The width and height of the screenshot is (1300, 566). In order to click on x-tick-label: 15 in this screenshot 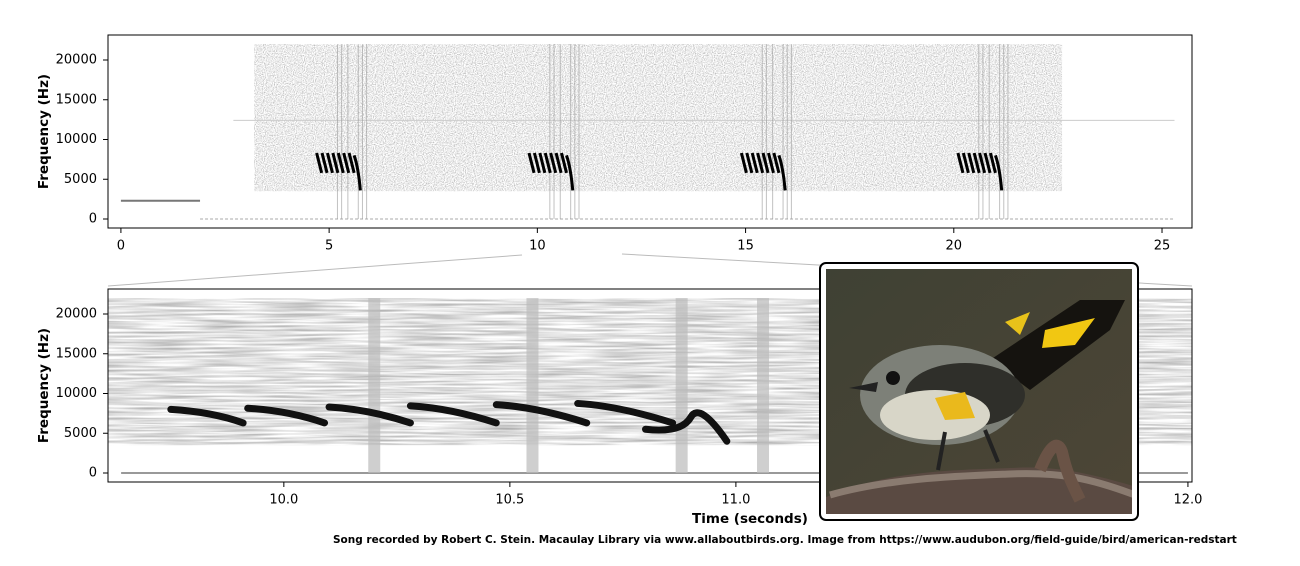, I will do `click(745, 246)`.